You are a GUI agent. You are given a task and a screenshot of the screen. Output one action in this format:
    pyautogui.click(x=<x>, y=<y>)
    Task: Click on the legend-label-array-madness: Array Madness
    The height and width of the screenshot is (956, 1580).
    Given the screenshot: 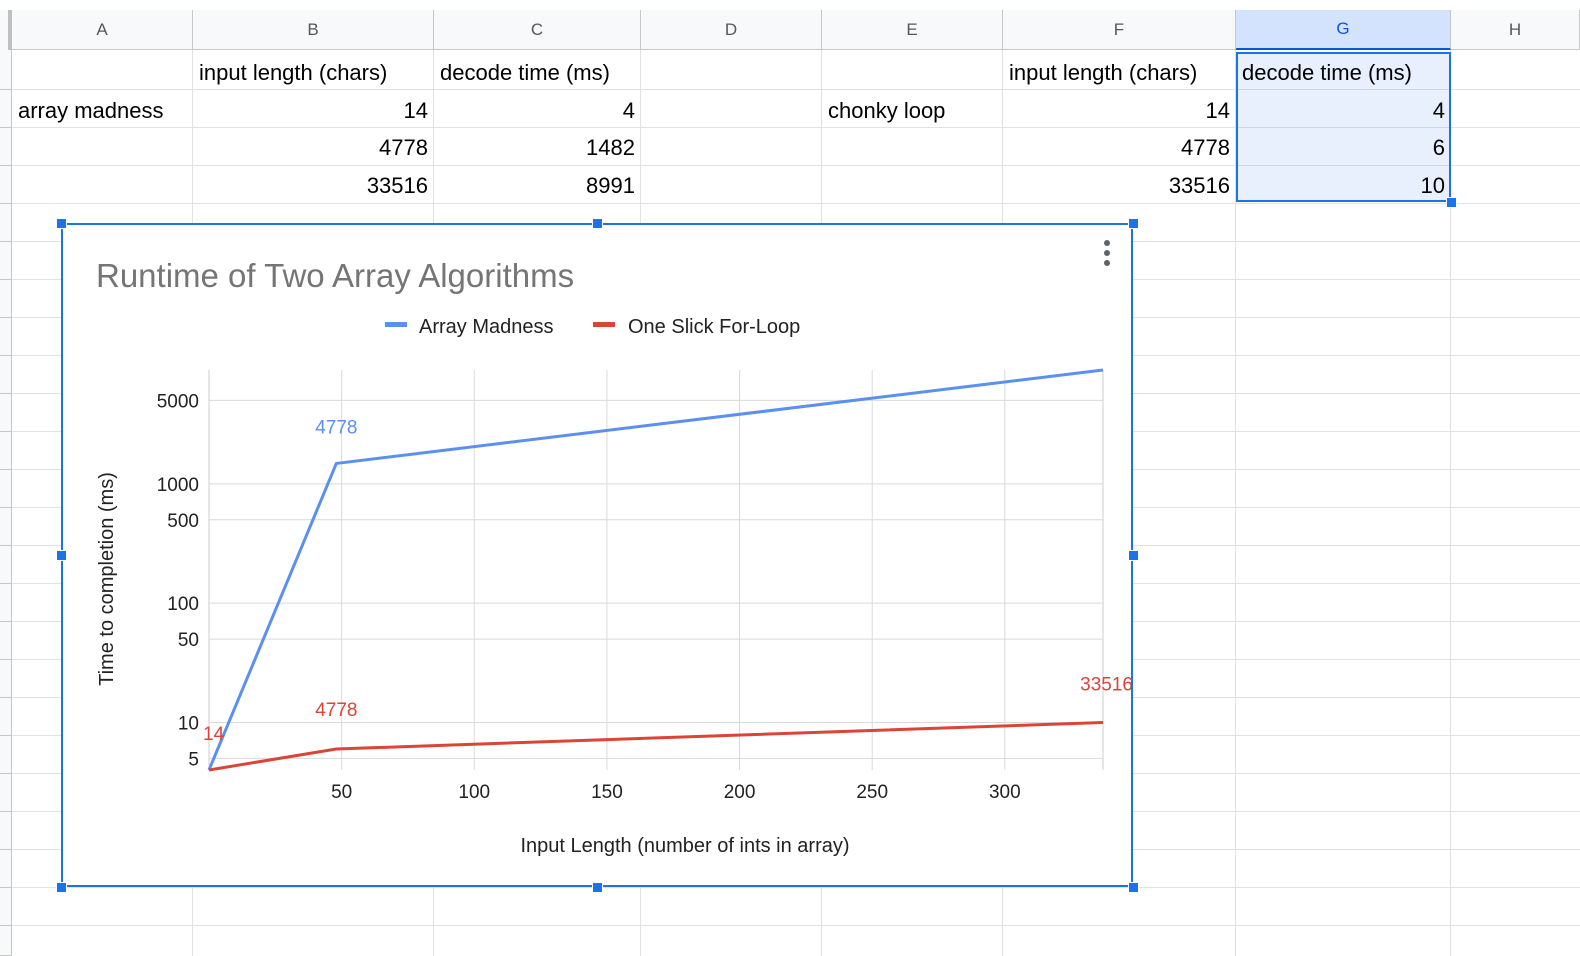 What is the action you would take?
    pyautogui.click(x=486, y=327)
    